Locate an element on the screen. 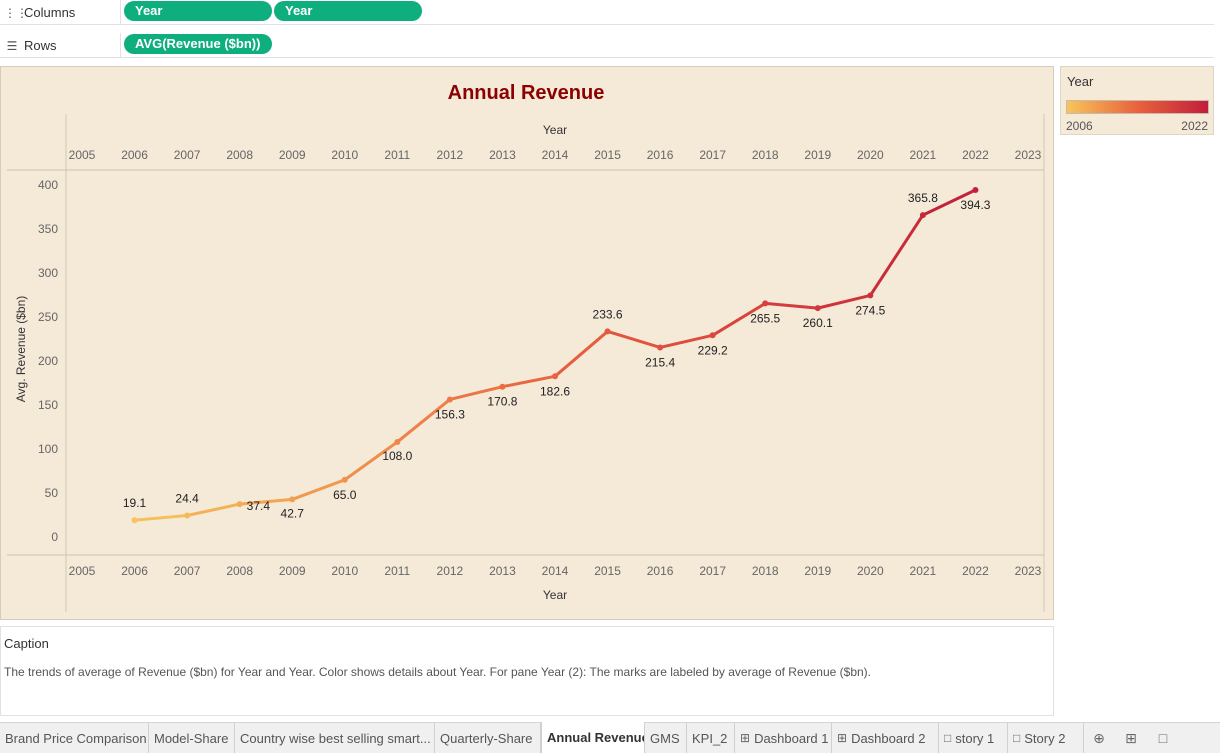 The height and width of the screenshot is (753, 1220). tab-label: Story 2 is located at coordinates (1045, 738).